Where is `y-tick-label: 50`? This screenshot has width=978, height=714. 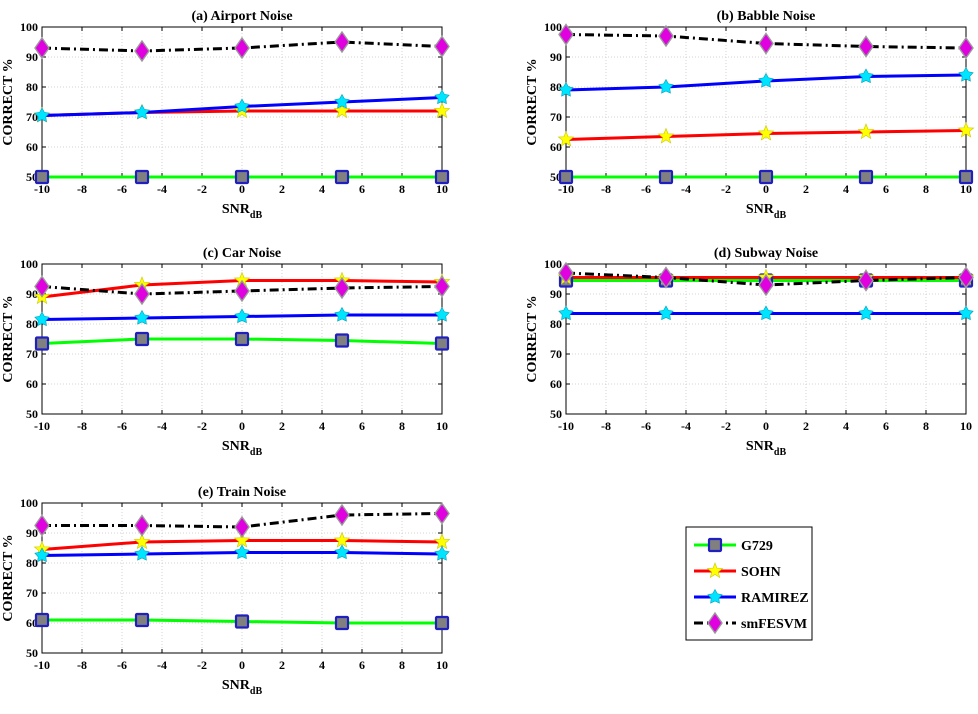
y-tick-label: 50 is located at coordinates (32, 653).